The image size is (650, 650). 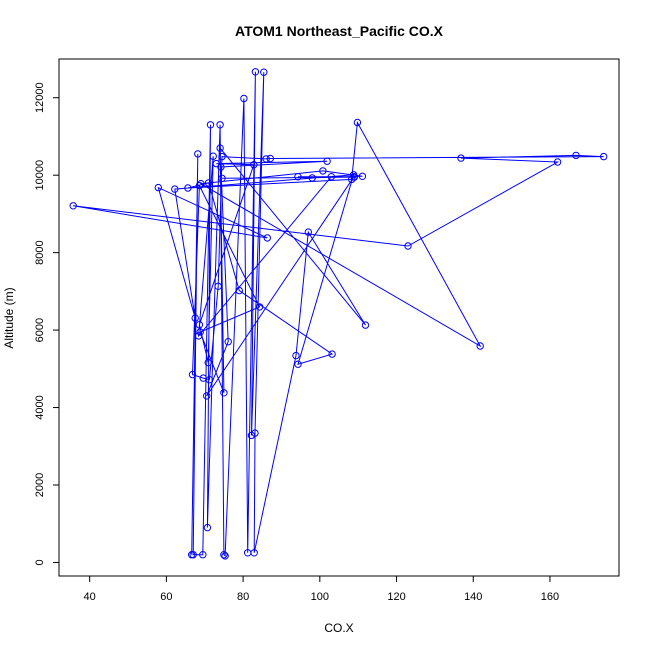 What do you see at coordinates (90, 597) in the screenshot?
I see `x-tick-label: 40` at bounding box center [90, 597].